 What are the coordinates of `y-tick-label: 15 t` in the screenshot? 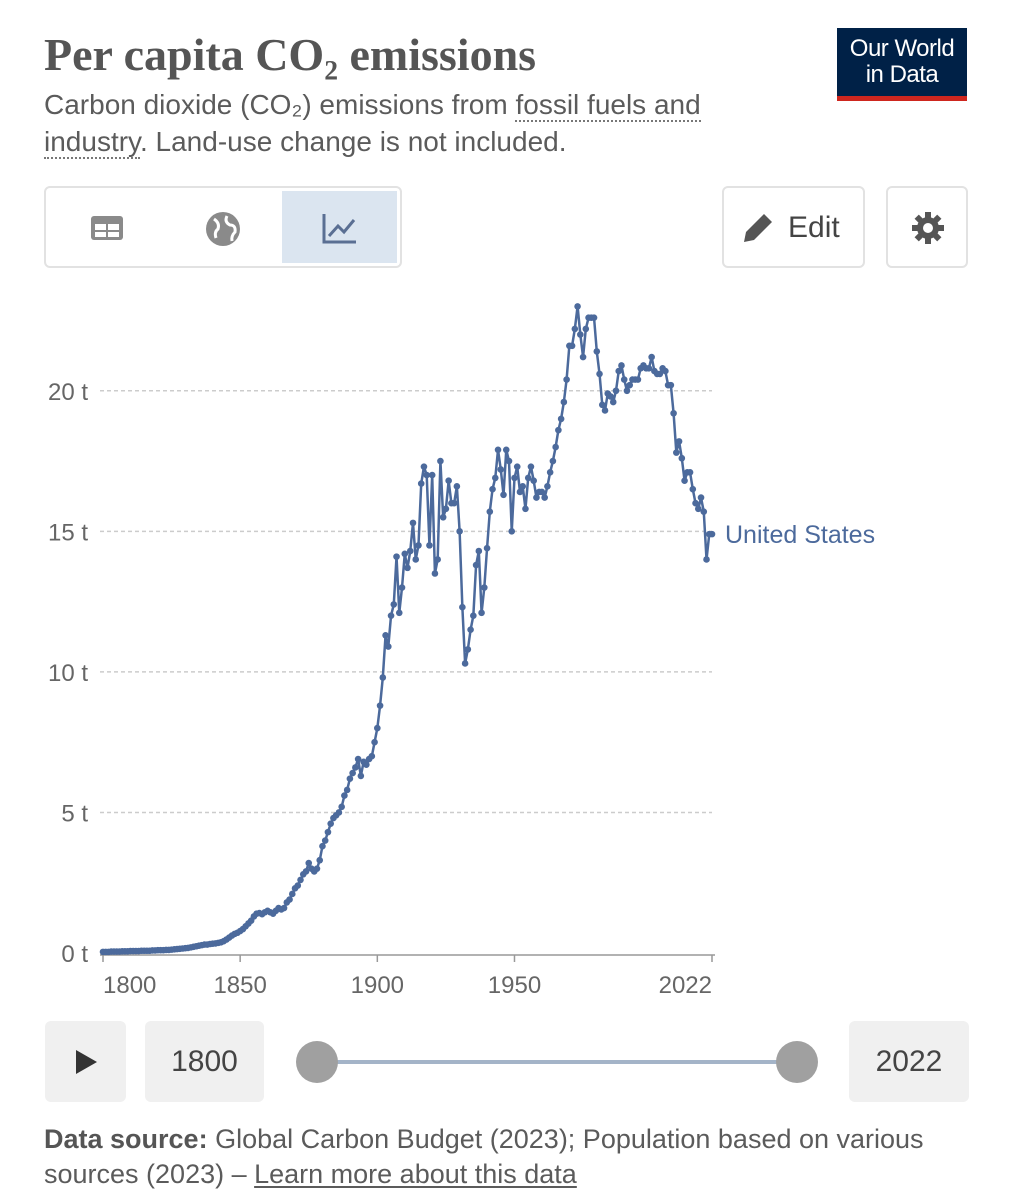 It's located at (68, 532).